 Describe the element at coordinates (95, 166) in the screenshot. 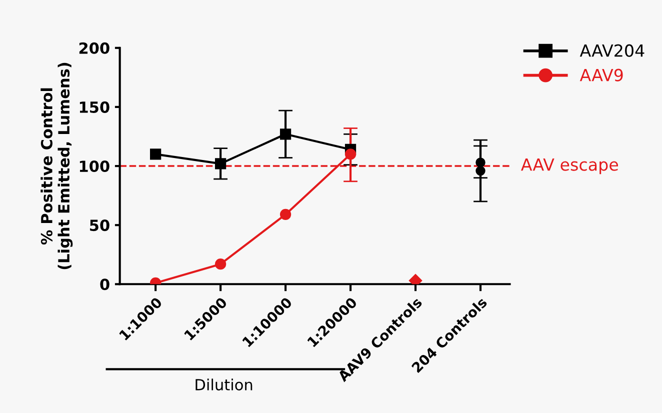

I see `y-tick-label: 100` at that location.